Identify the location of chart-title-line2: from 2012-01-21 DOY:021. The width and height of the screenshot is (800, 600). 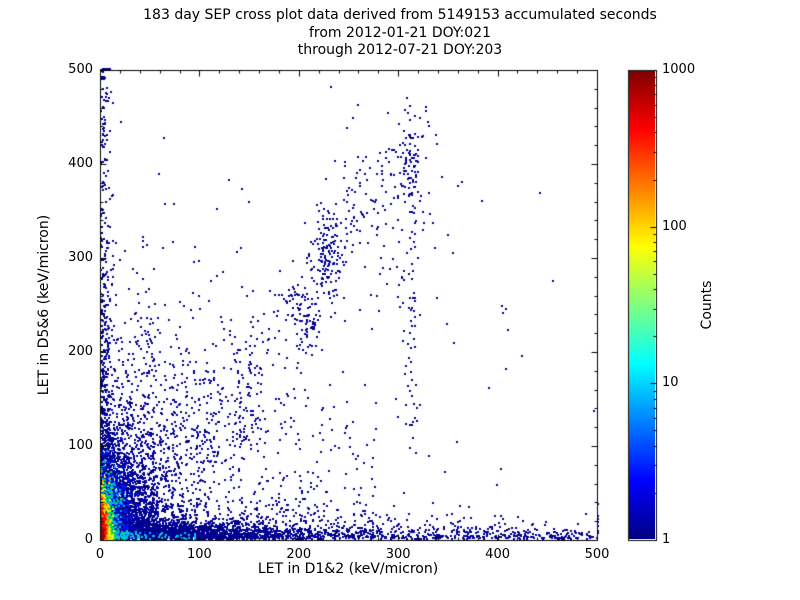
(399, 32).